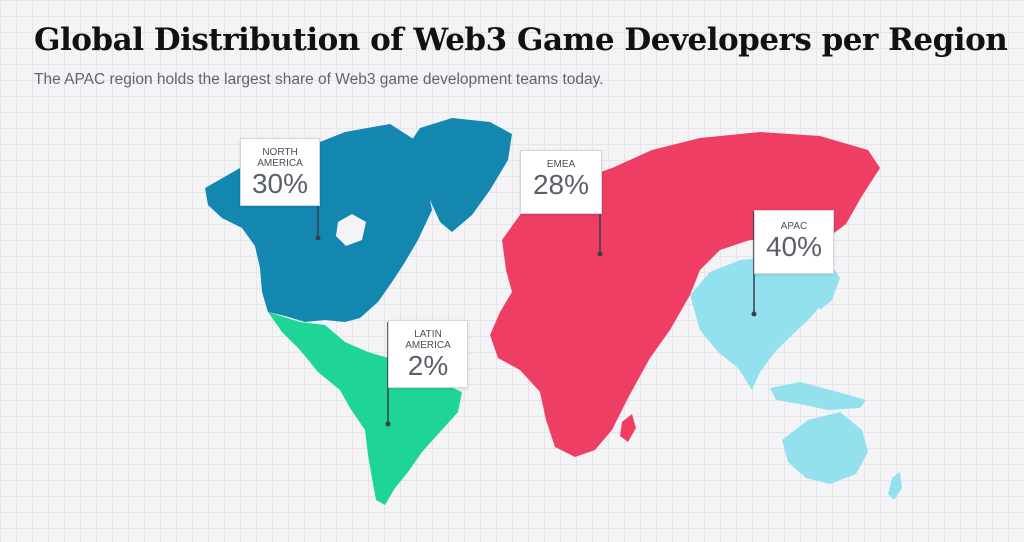 The height and width of the screenshot is (542, 1024). What do you see at coordinates (825, 448) in the screenshot?
I see `australia-shape` at bounding box center [825, 448].